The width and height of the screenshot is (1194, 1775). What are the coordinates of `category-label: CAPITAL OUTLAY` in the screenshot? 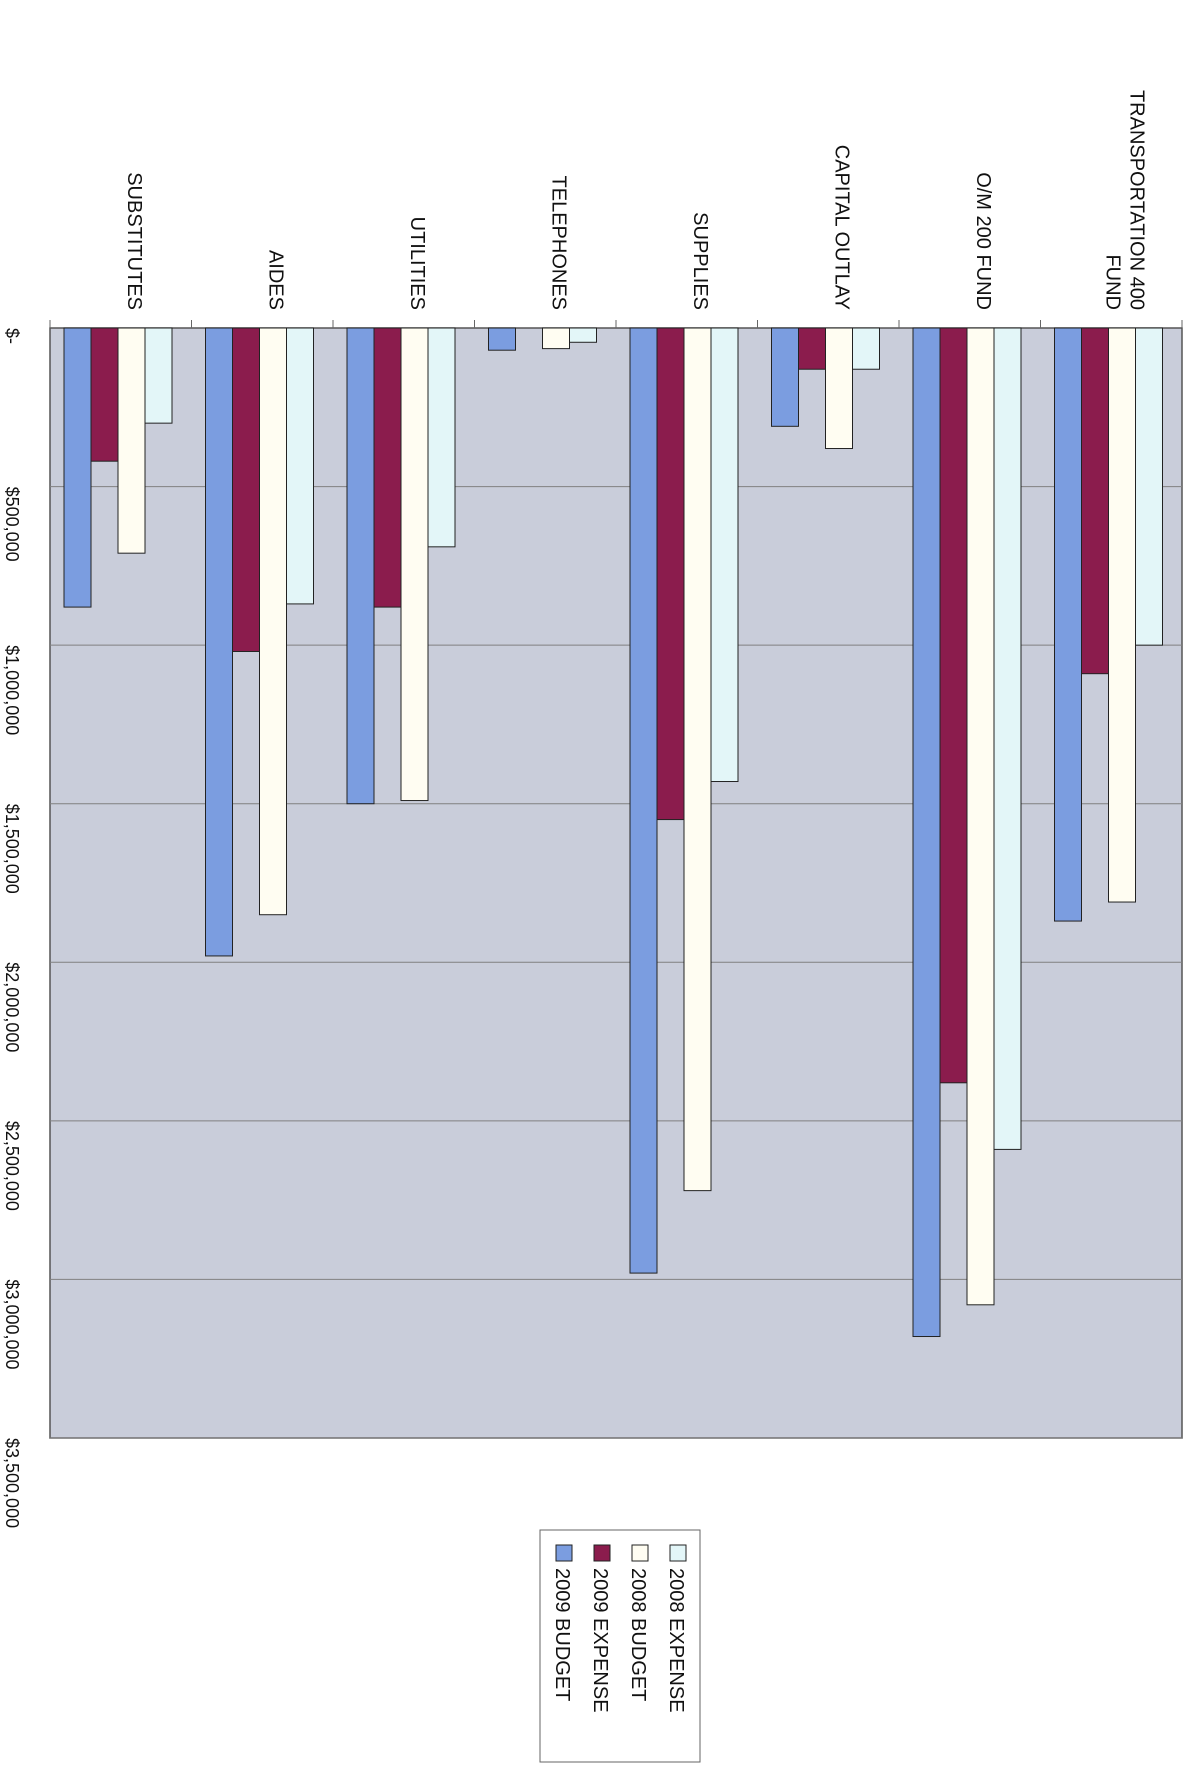 It's located at (841, 227).